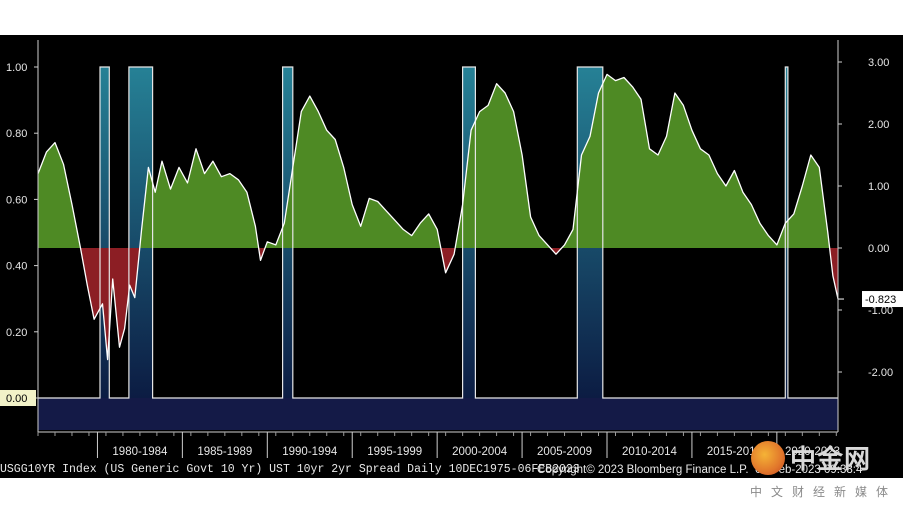  I want to click on x-tick-label: 2000-2004, so click(480, 452).